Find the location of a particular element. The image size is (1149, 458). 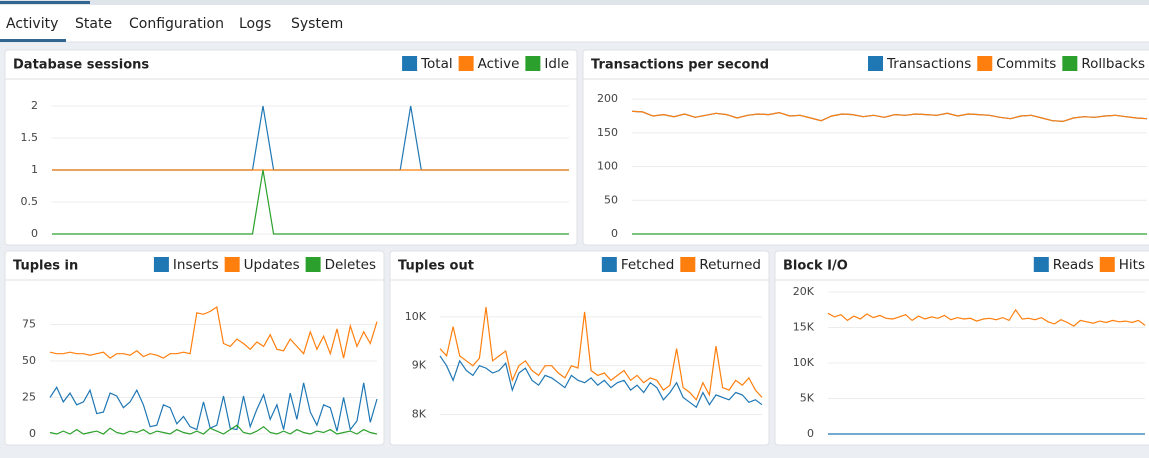

legend-label: Idle is located at coordinates (556, 64).